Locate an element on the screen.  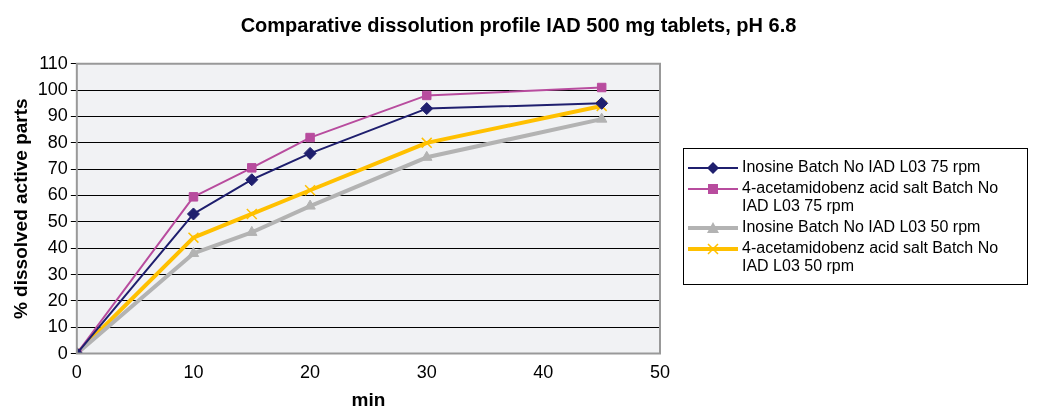
x-tick-label: 10 is located at coordinates (193, 372).